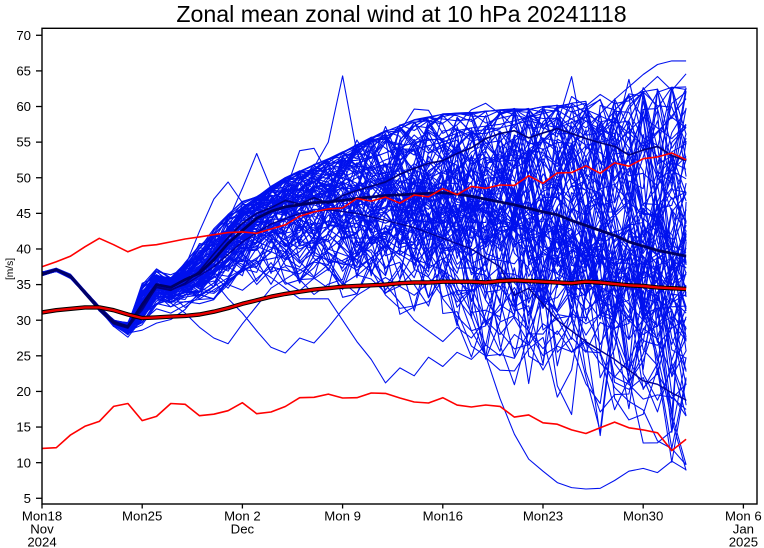 The height and width of the screenshot is (548, 764). I want to click on svg-text: 15, so click(23, 427).